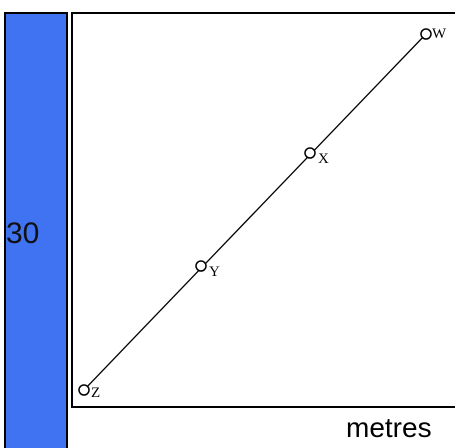 Image resolution: width=455 pixels, height=448 pixels. Describe the element at coordinates (95, 393) in the screenshot. I see `point-z-label: Z` at that location.